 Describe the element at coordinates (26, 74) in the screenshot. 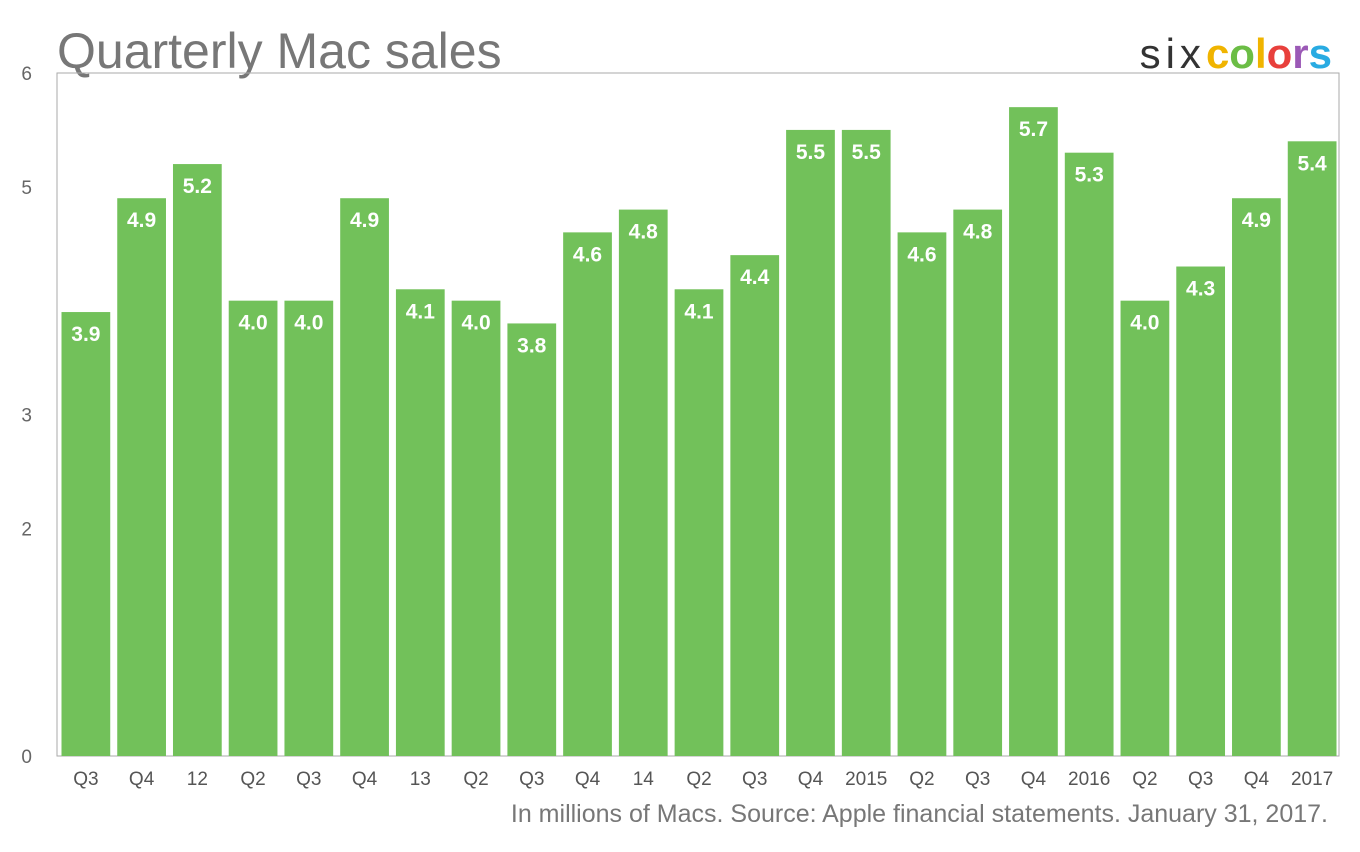

I see `y-tick-label: 6` at that location.